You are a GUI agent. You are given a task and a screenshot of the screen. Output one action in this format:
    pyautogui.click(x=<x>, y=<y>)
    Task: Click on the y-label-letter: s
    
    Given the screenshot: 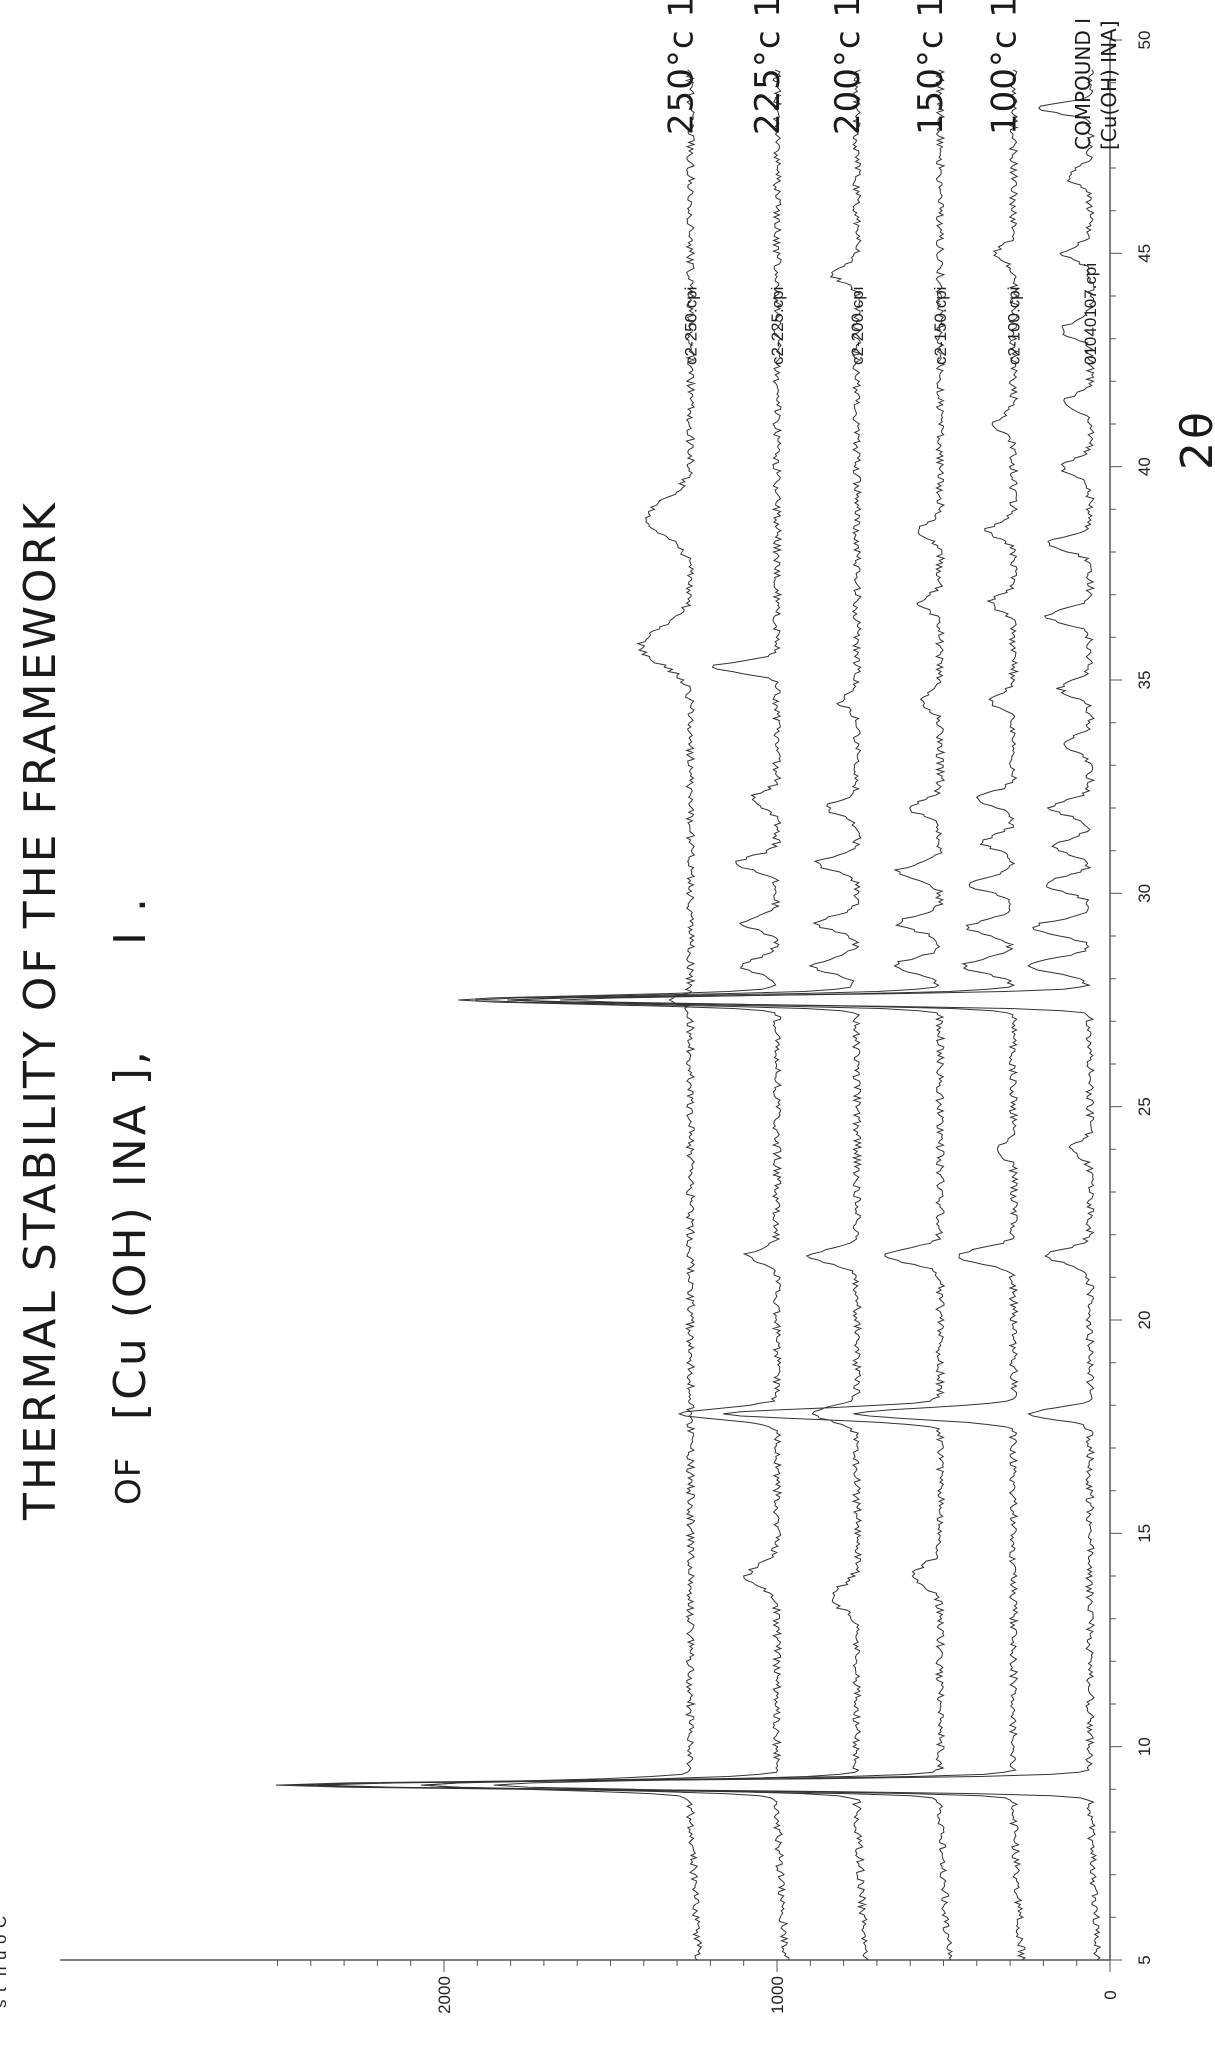 What is the action you would take?
    pyautogui.click(x=5, y=2004)
    